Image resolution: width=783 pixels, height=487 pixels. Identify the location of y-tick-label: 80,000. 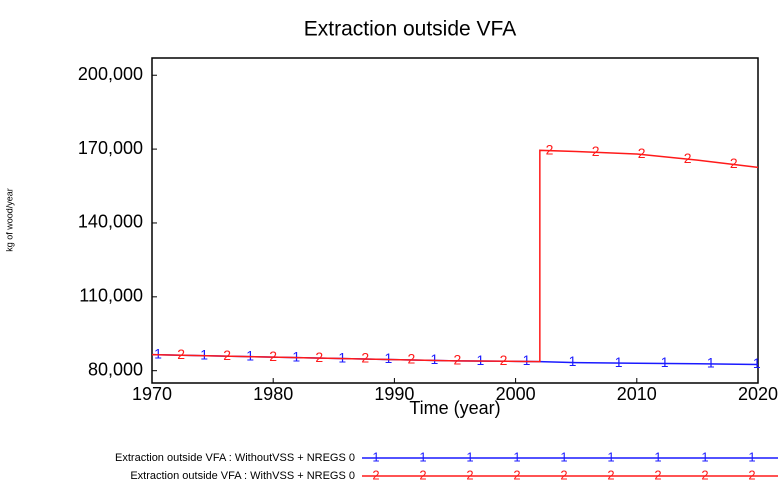
(115, 369).